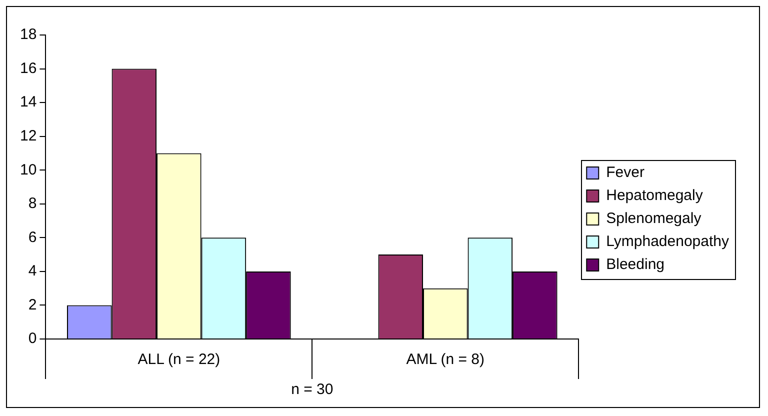 Image resolution: width=768 pixels, height=416 pixels. What do you see at coordinates (32, 305) in the screenshot?
I see `y-tick-label: 2` at bounding box center [32, 305].